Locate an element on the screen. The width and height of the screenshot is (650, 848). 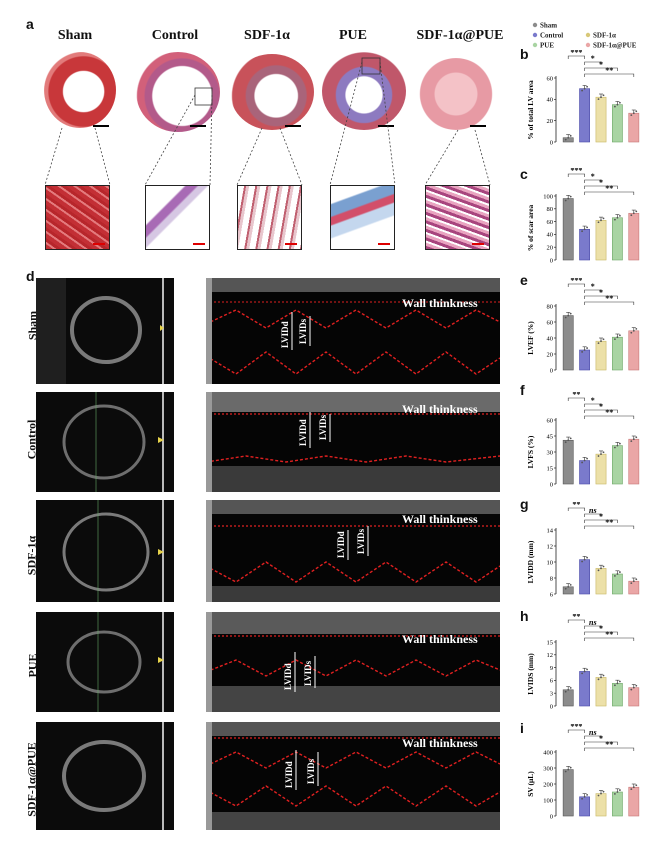
heart-section-pue is located at coordinates (364, 91).